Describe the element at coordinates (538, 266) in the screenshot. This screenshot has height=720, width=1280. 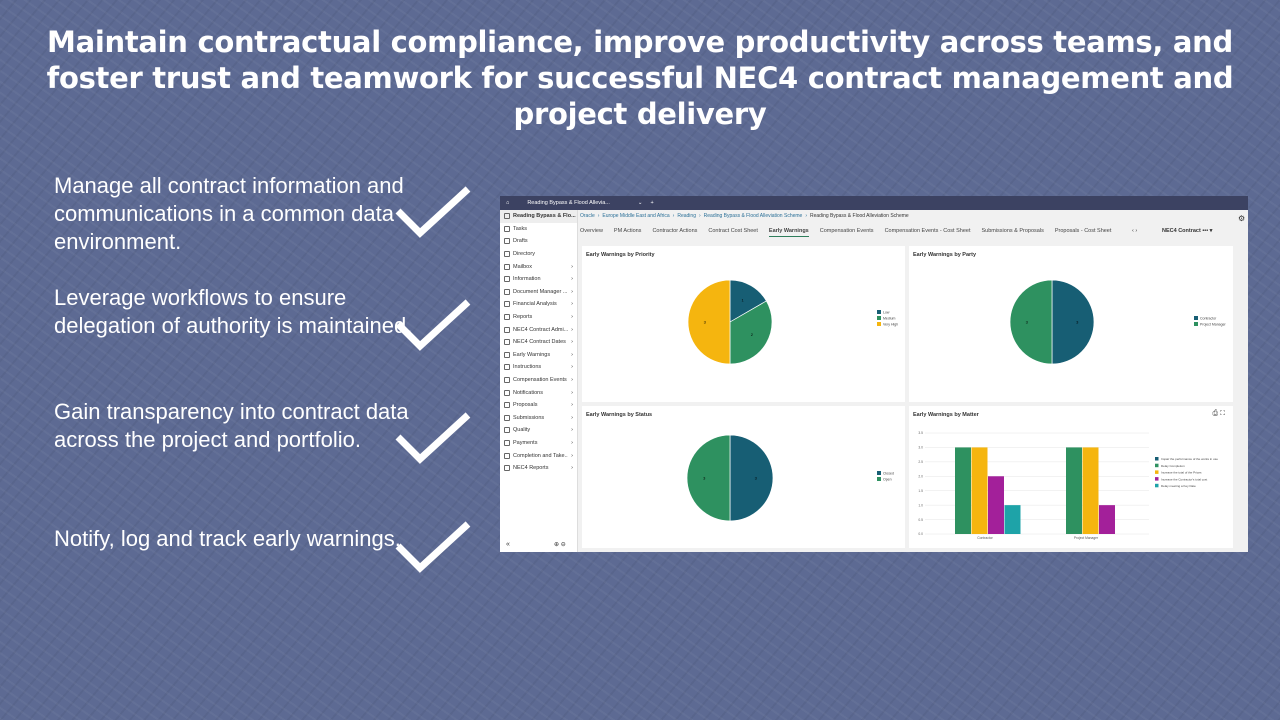
I see `sidebar-item: Mailbox ›` at that location.